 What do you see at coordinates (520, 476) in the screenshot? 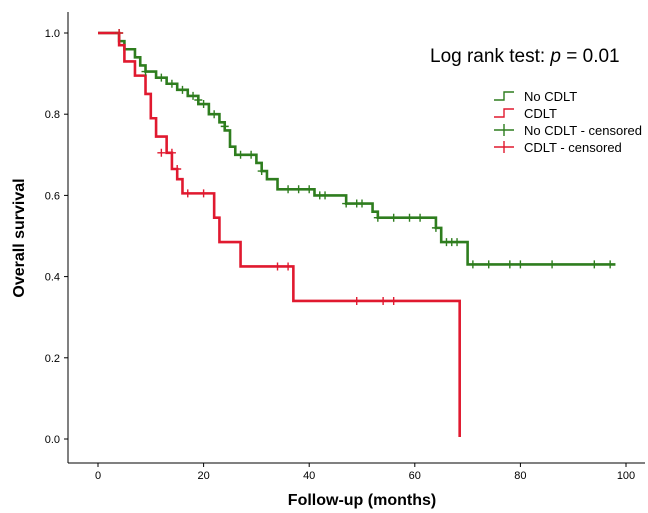
I see `x-tick-label: 80` at bounding box center [520, 476].